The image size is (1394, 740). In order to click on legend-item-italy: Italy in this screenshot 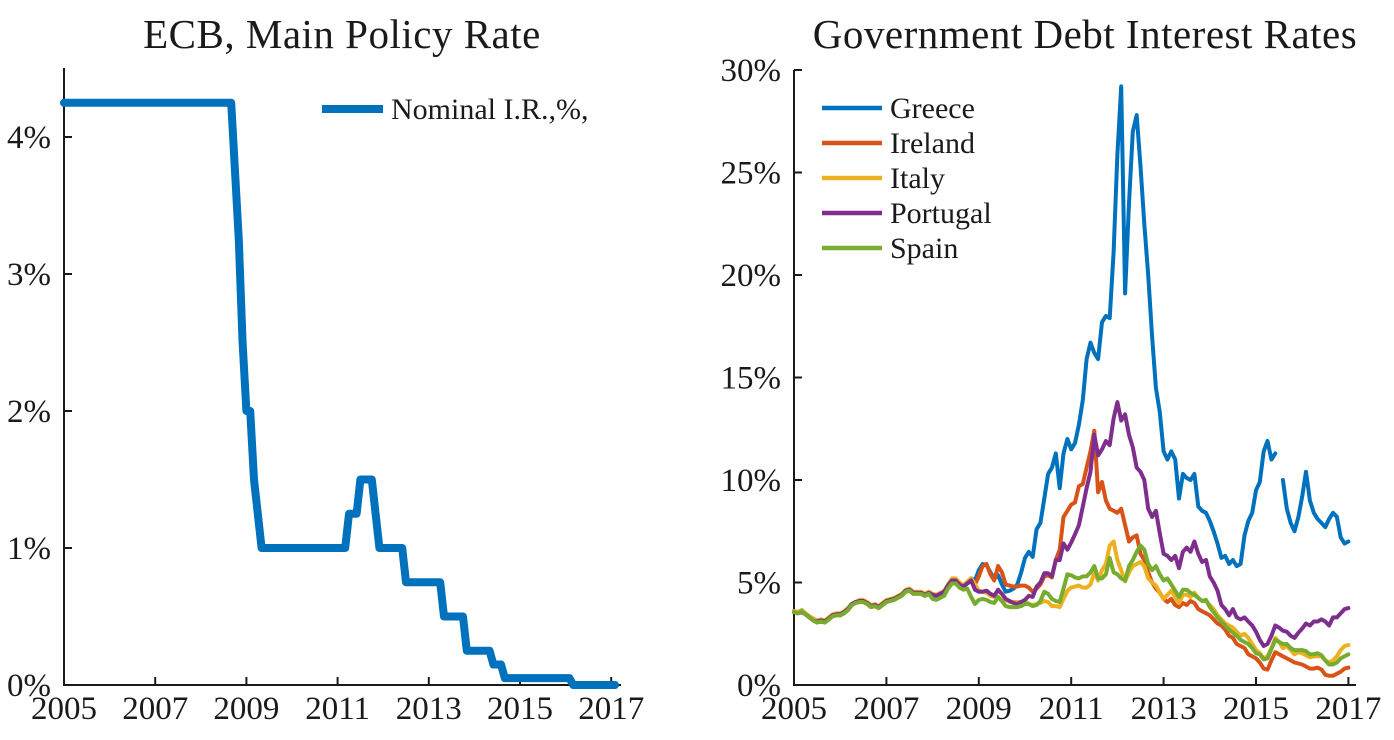, I will do `click(883, 178)`.